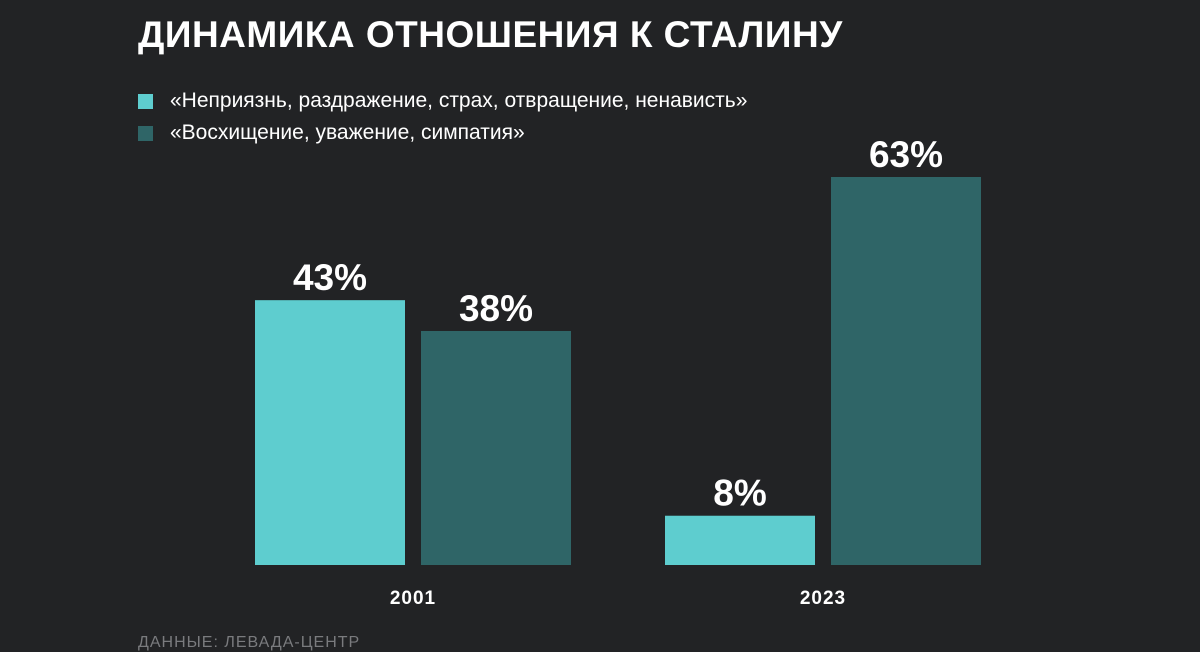 The width and height of the screenshot is (1200, 652). I want to click on legend-swatch-admiration, so click(145, 133).